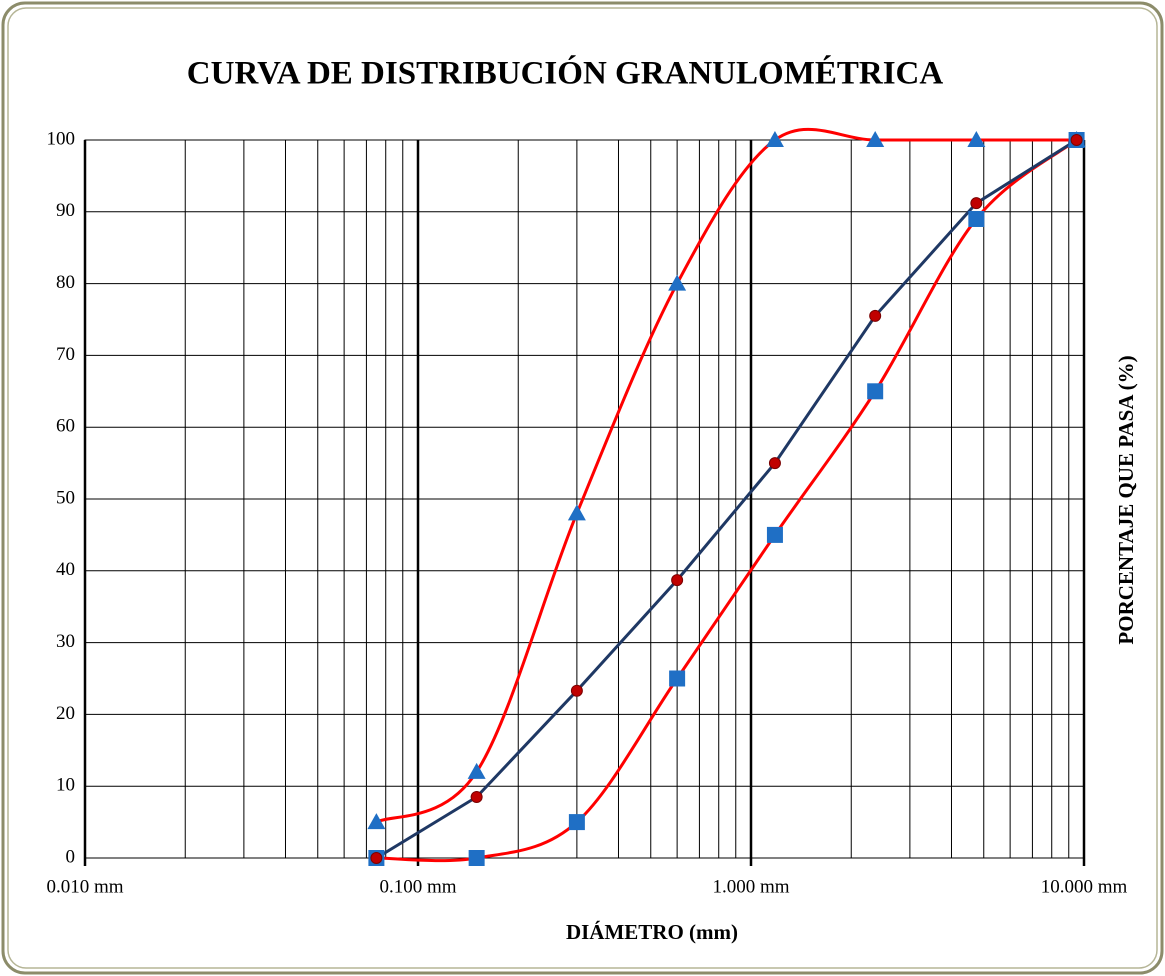 The image size is (1165, 976). I want to click on y-tick-label: 20, so click(65, 713).